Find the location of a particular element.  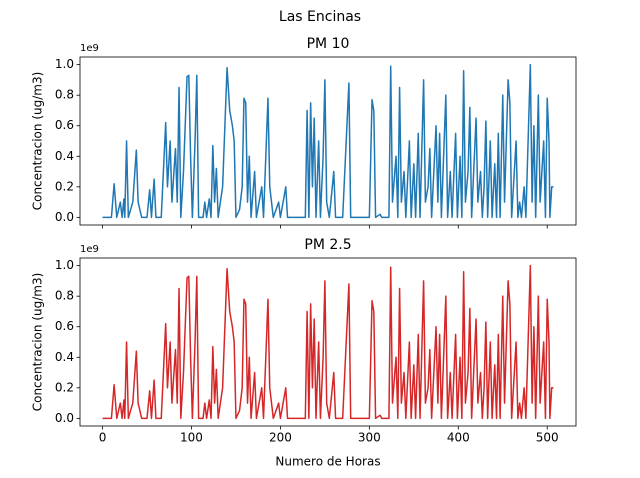

x-tick-label: 100 is located at coordinates (191, 438).